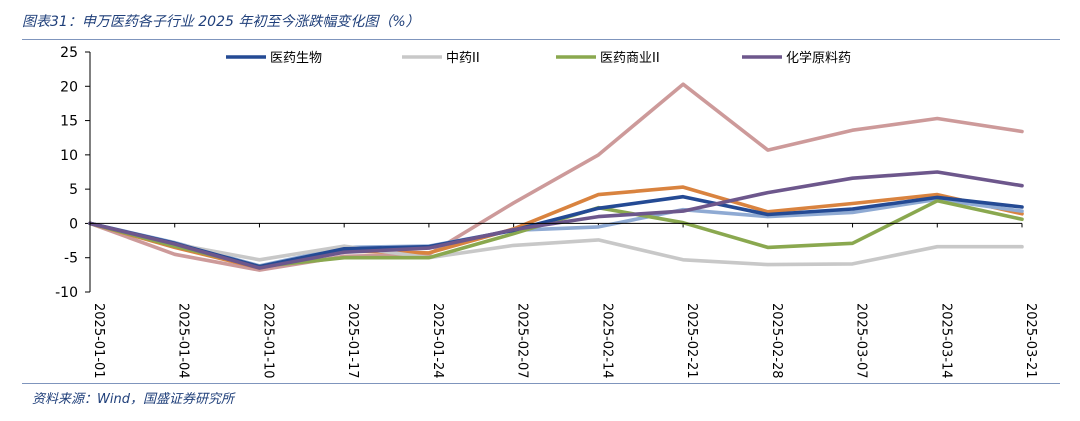 The image size is (1080, 421). I want to click on y-tick-label: 5, so click(73, 190).